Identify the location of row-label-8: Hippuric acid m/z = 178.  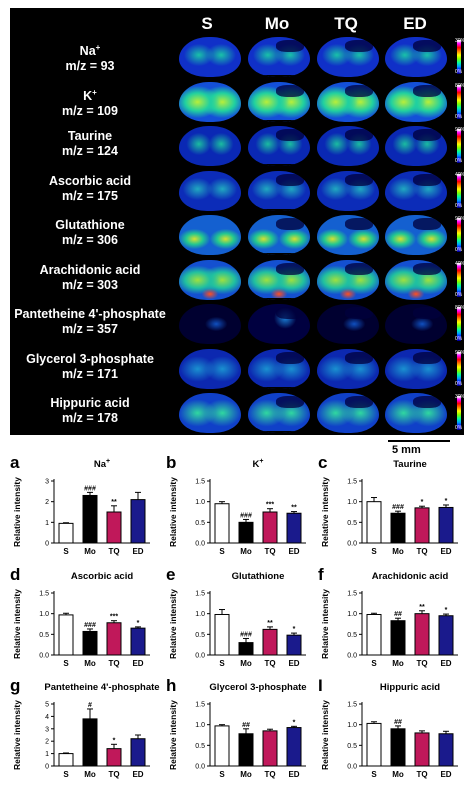
(90, 411).